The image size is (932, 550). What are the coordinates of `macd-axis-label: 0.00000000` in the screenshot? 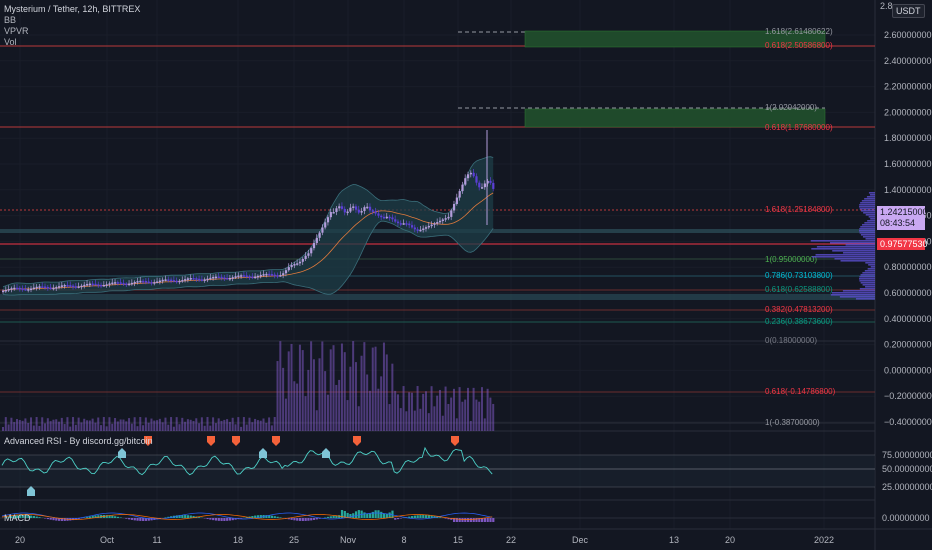 It's located at (906, 518).